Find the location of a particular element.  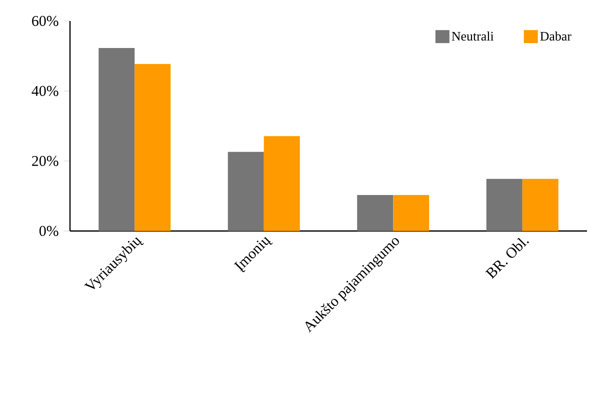

y-tick-label: 40% is located at coordinates (45, 91).